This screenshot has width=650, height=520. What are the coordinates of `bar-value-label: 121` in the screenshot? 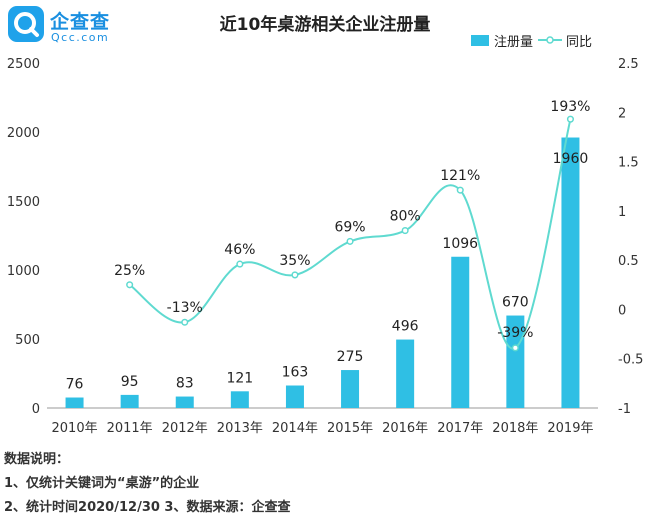 It's located at (239, 378).